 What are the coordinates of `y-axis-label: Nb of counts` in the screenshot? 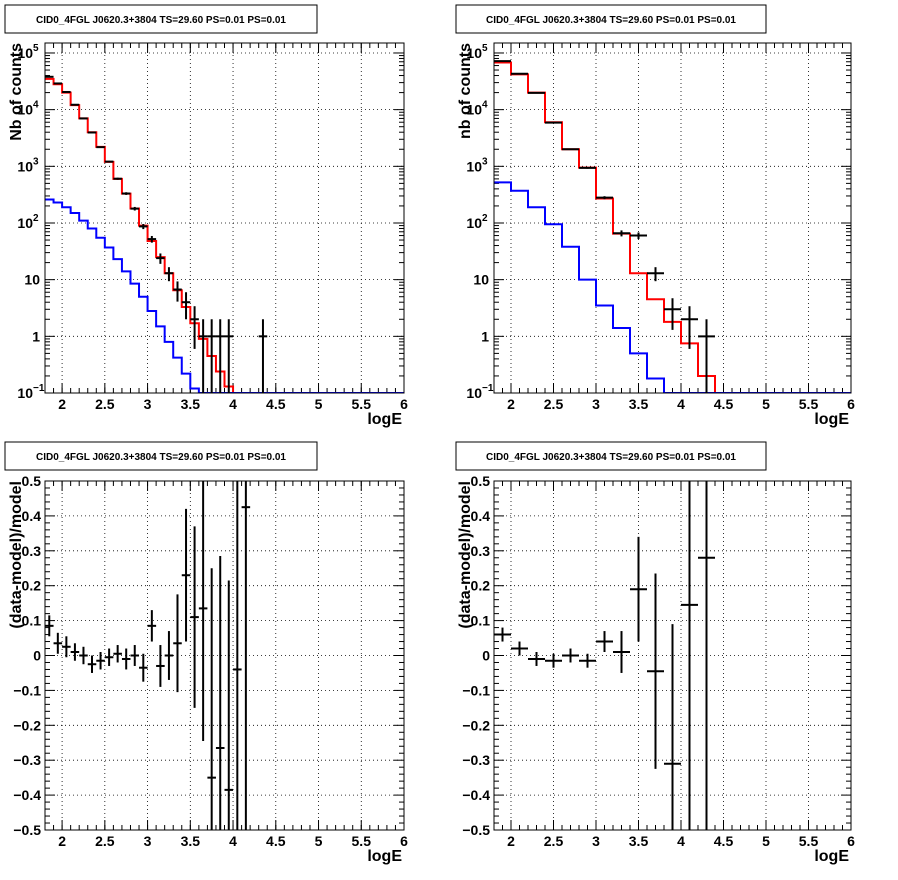 It's located at (16, 92).